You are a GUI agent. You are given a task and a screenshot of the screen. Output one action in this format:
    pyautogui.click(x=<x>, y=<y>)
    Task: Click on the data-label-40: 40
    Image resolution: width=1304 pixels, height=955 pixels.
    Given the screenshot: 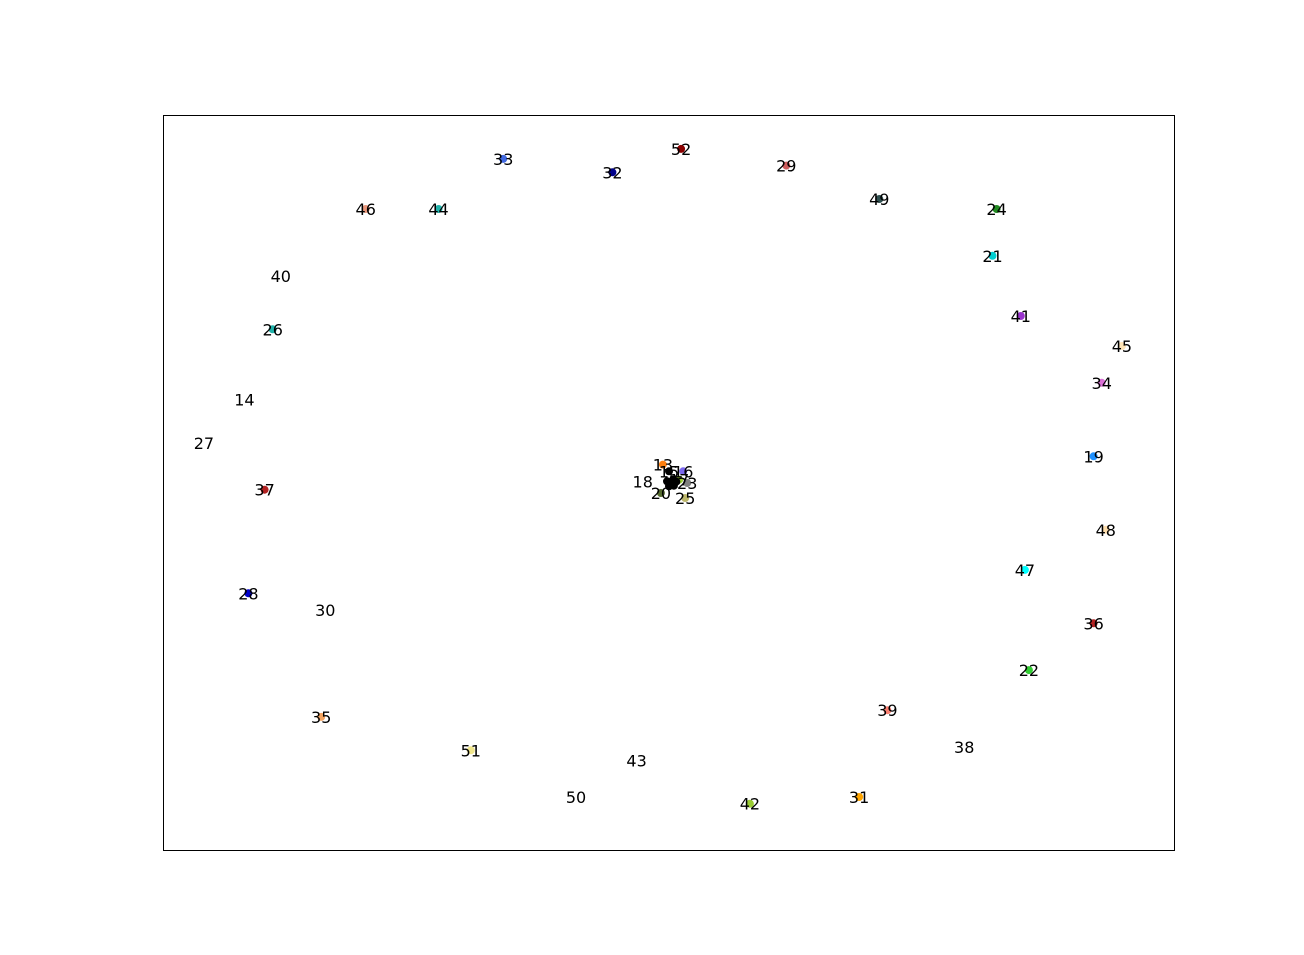 What is the action you would take?
    pyautogui.click(x=281, y=276)
    